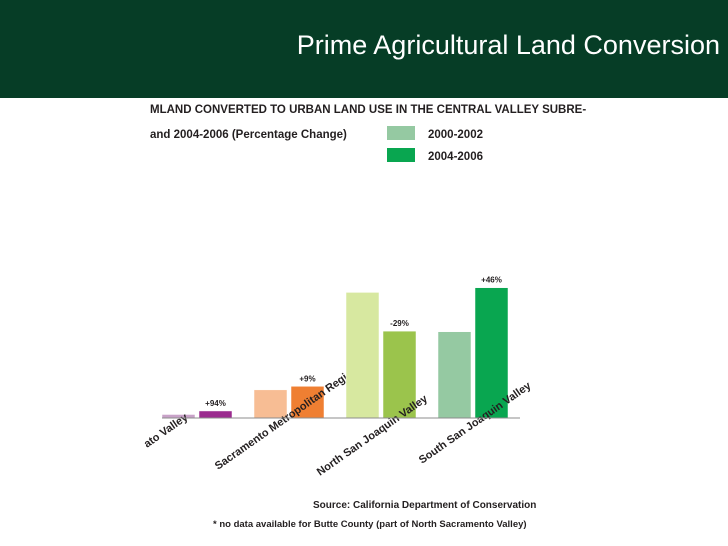 Image resolution: width=728 pixels, height=546 pixels. What do you see at coordinates (401, 133) in the screenshot?
I see `legend-swatch-2000-2002` at bounding box center [401, 133].